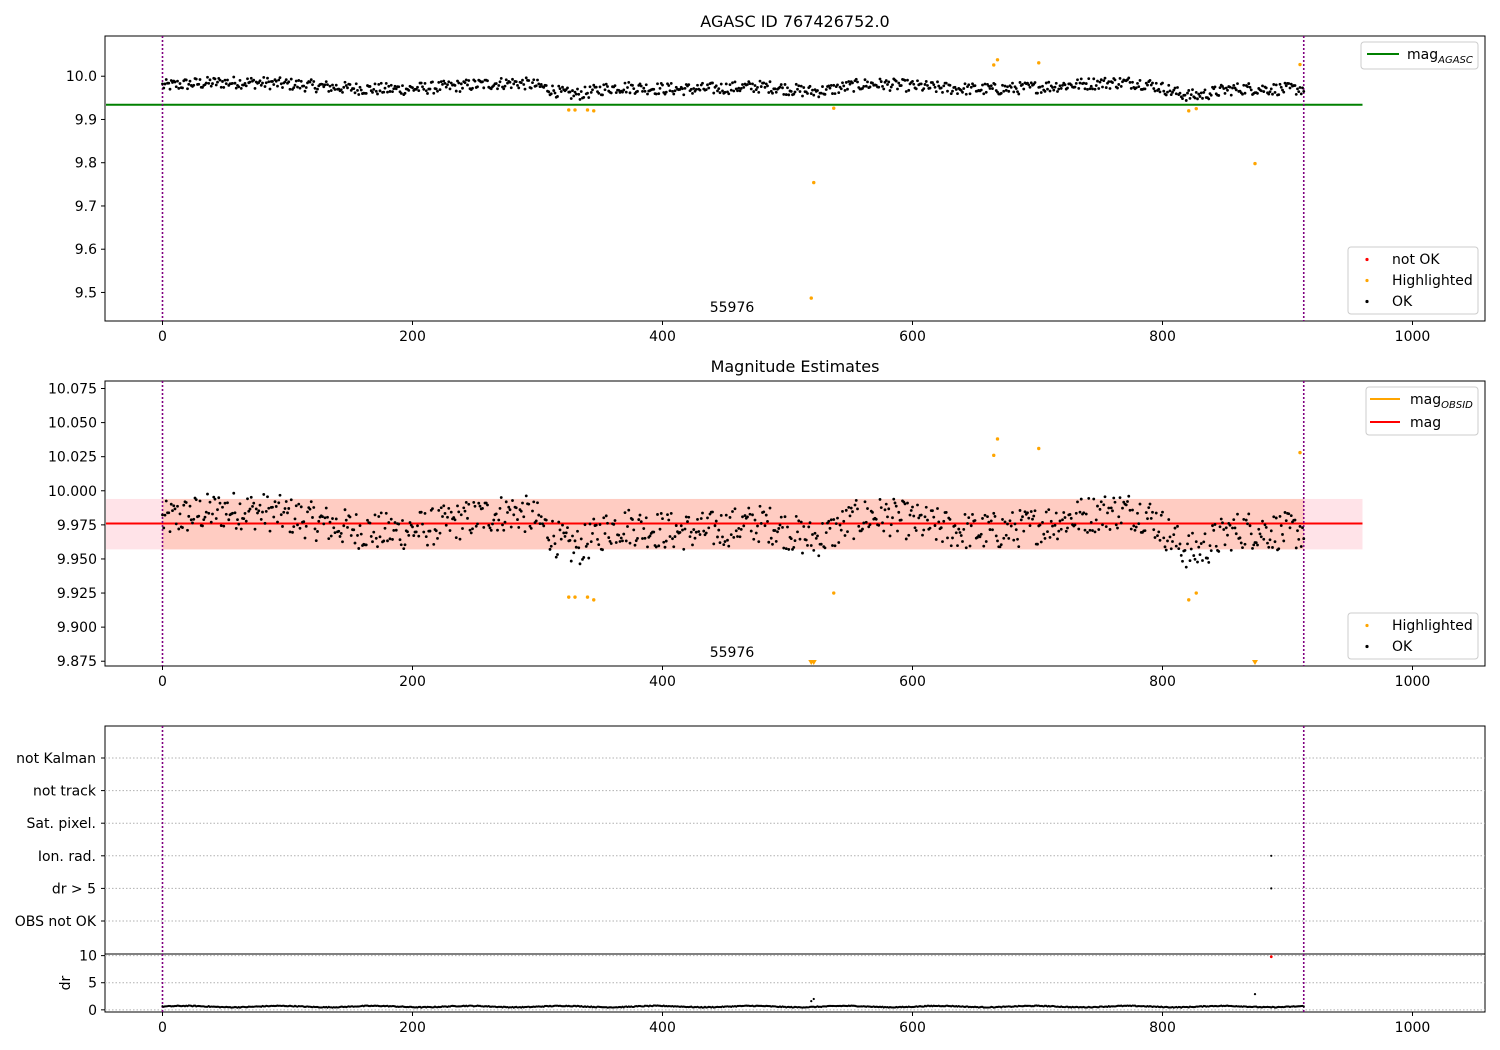  Describe the element at coordinates (1367, 301) in the screenshot. I see `legend-marker-ok` at that location.